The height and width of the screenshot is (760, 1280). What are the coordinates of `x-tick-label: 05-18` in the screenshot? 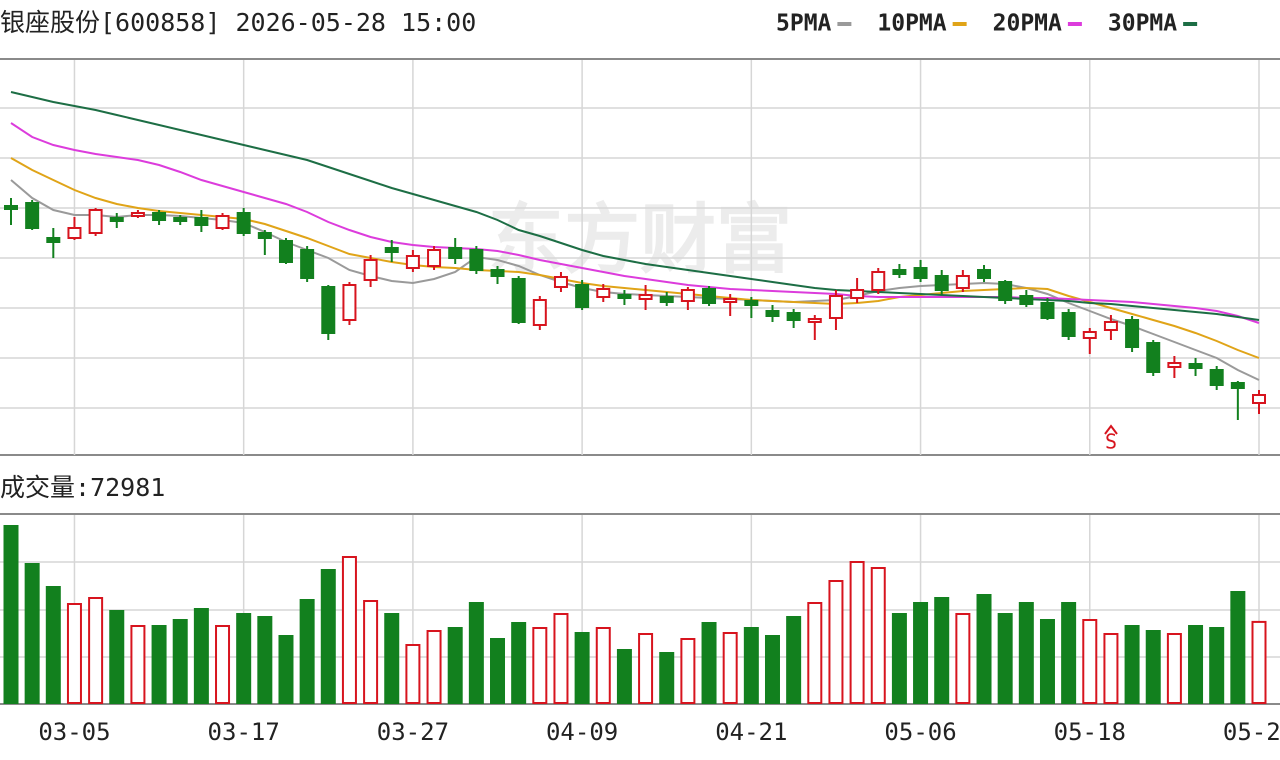 It's located at (1090, 732).